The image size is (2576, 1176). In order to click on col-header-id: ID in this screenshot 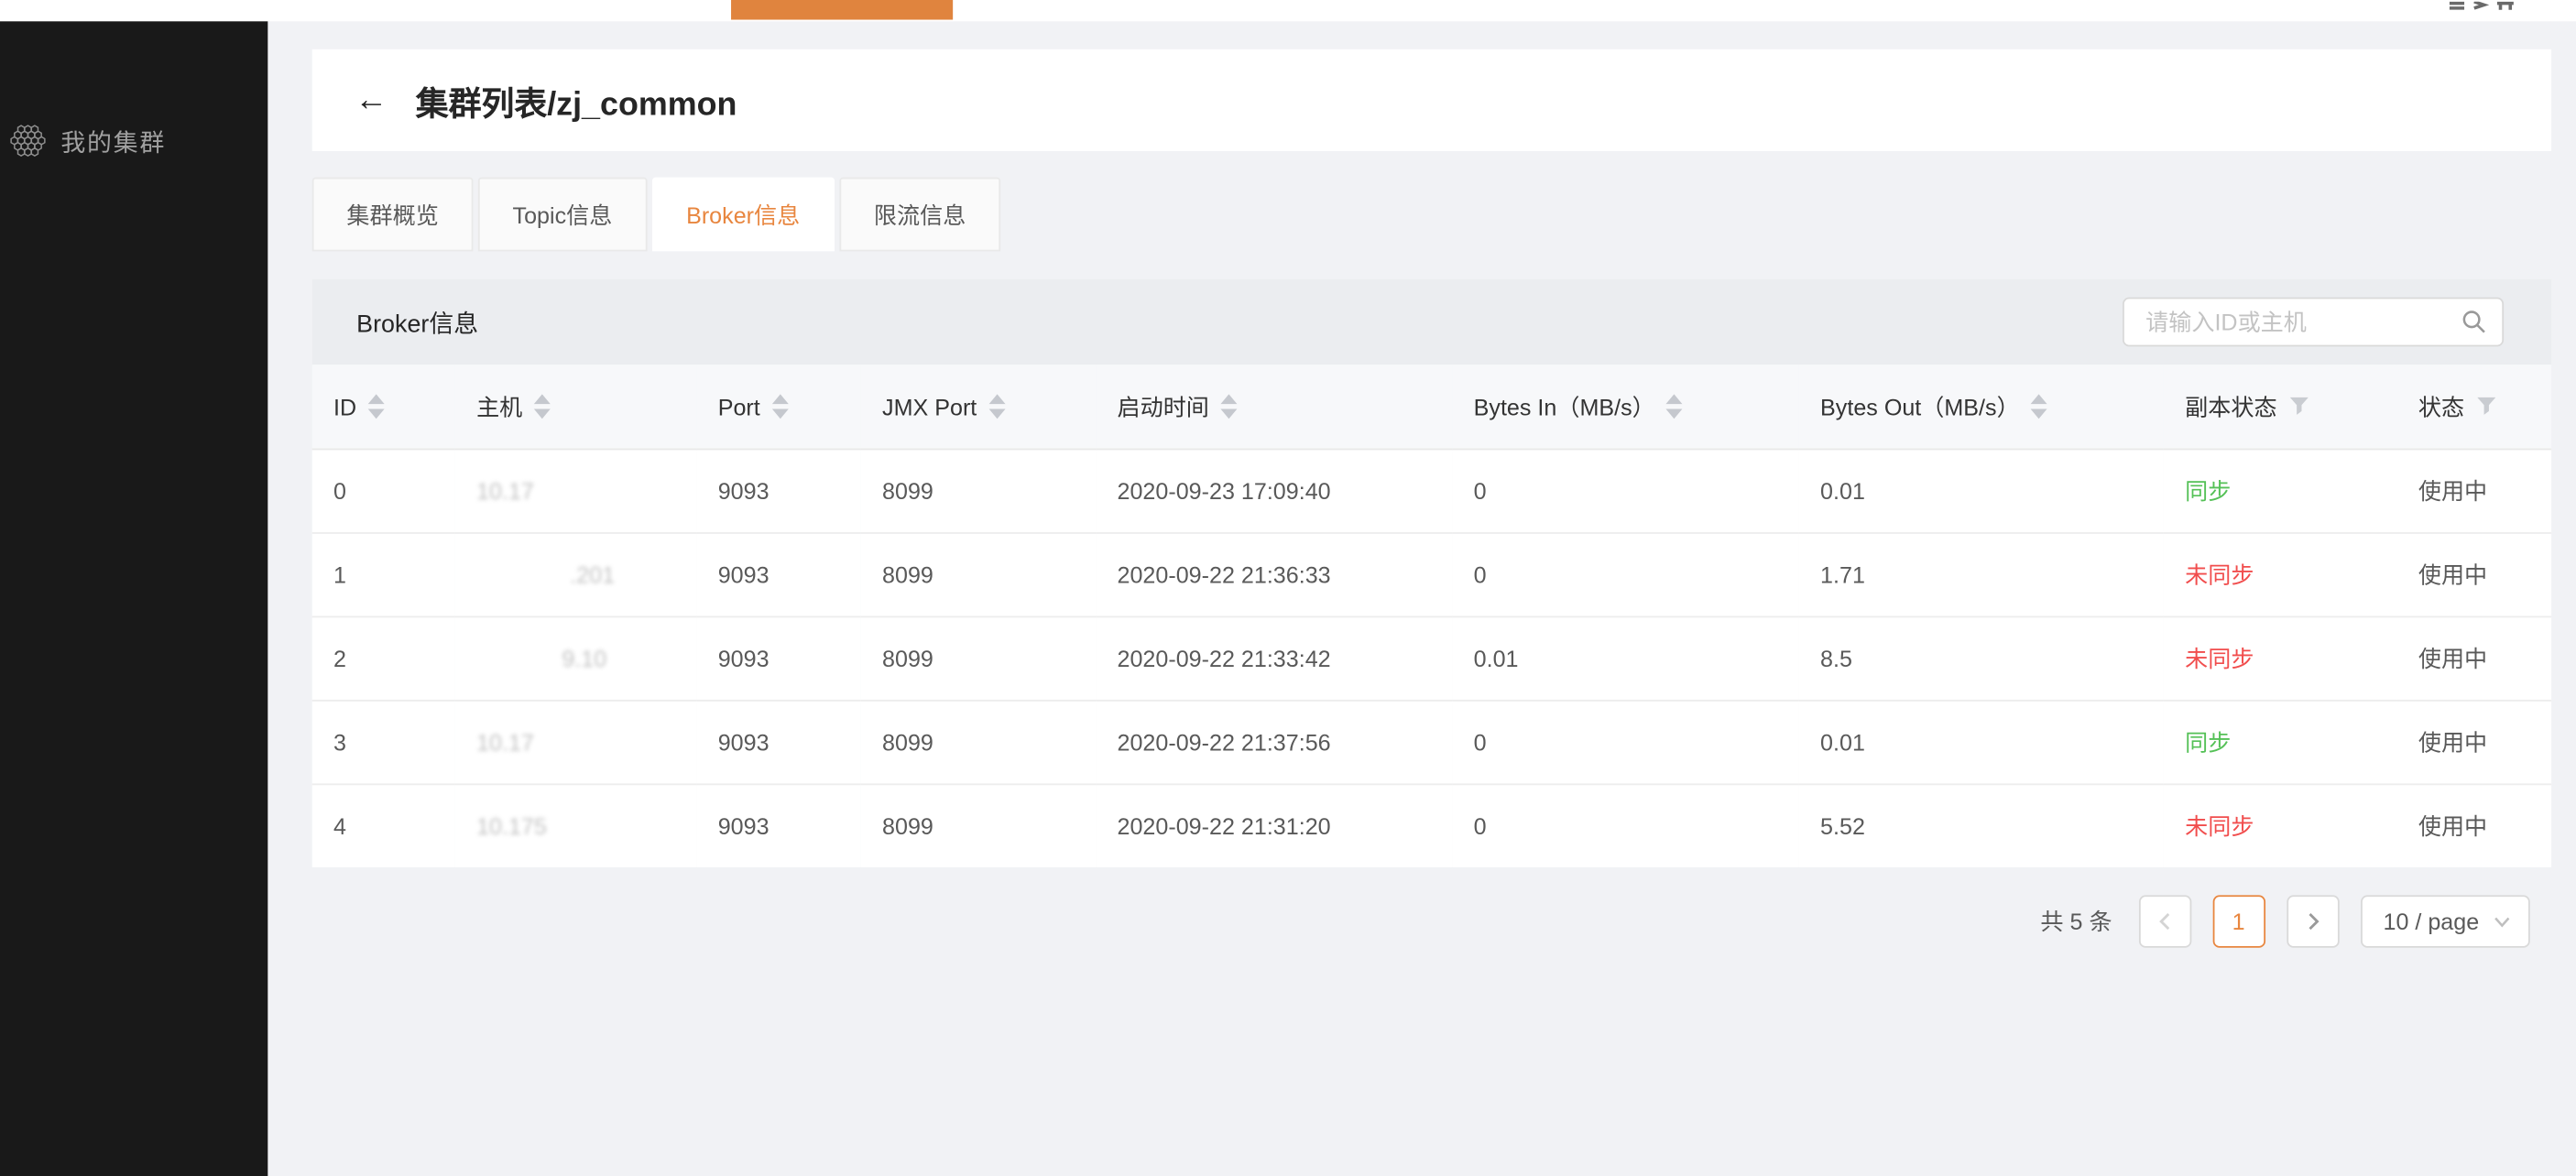, I will do `click(383, 408)`.